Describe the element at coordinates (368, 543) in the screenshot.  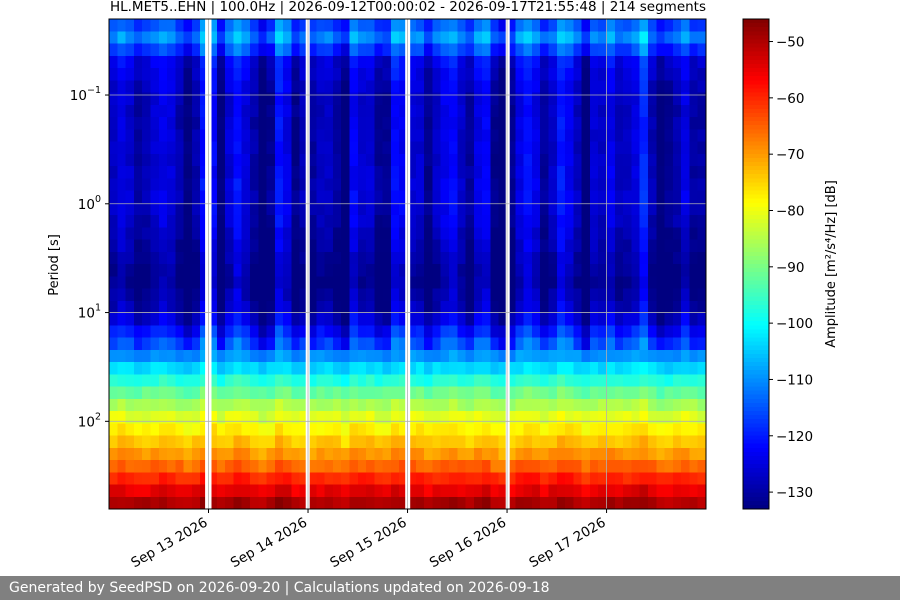
I see `x-tick-label: Sep 15 2026` at that location.